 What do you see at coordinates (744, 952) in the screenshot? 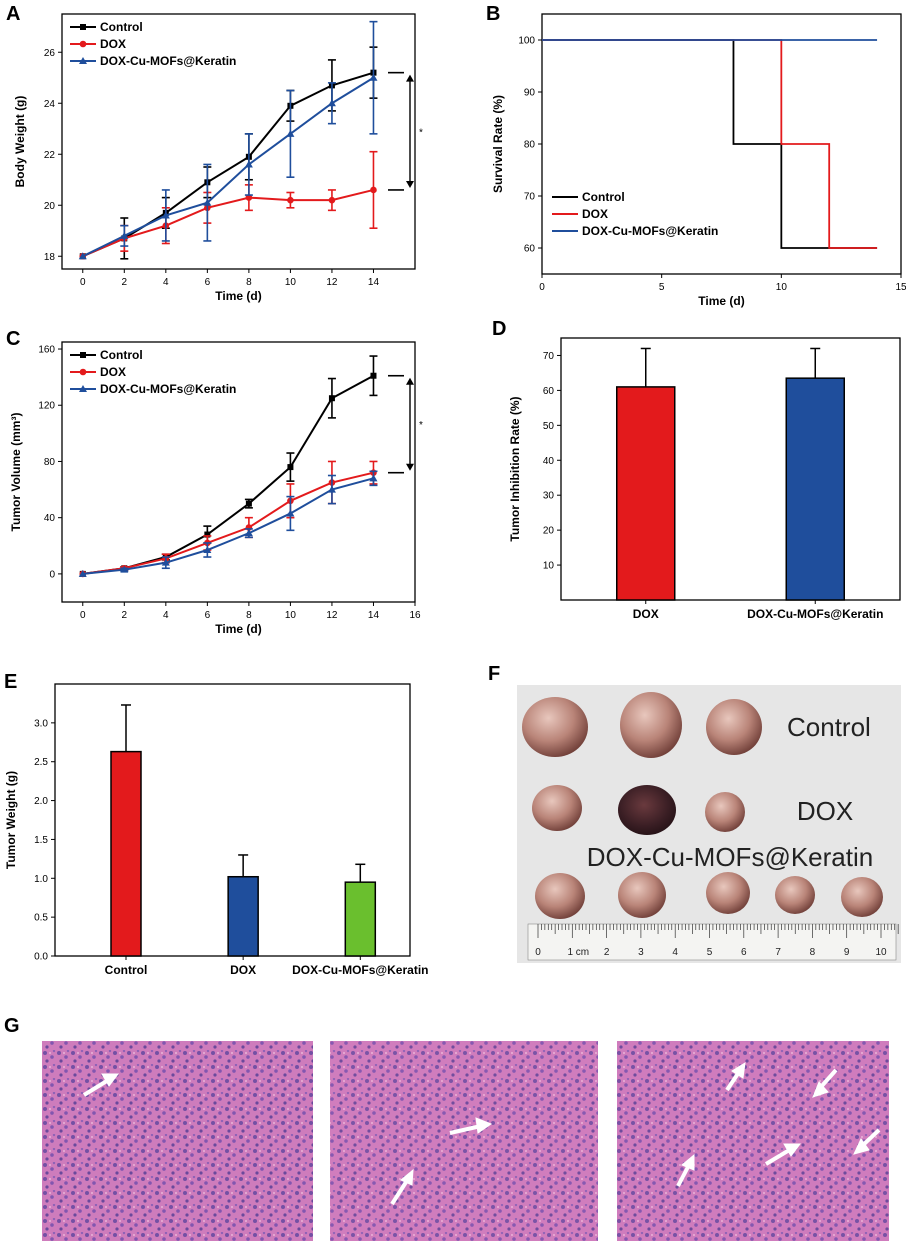
I see `ruler-number: 6` at bounding box center [744, 952].